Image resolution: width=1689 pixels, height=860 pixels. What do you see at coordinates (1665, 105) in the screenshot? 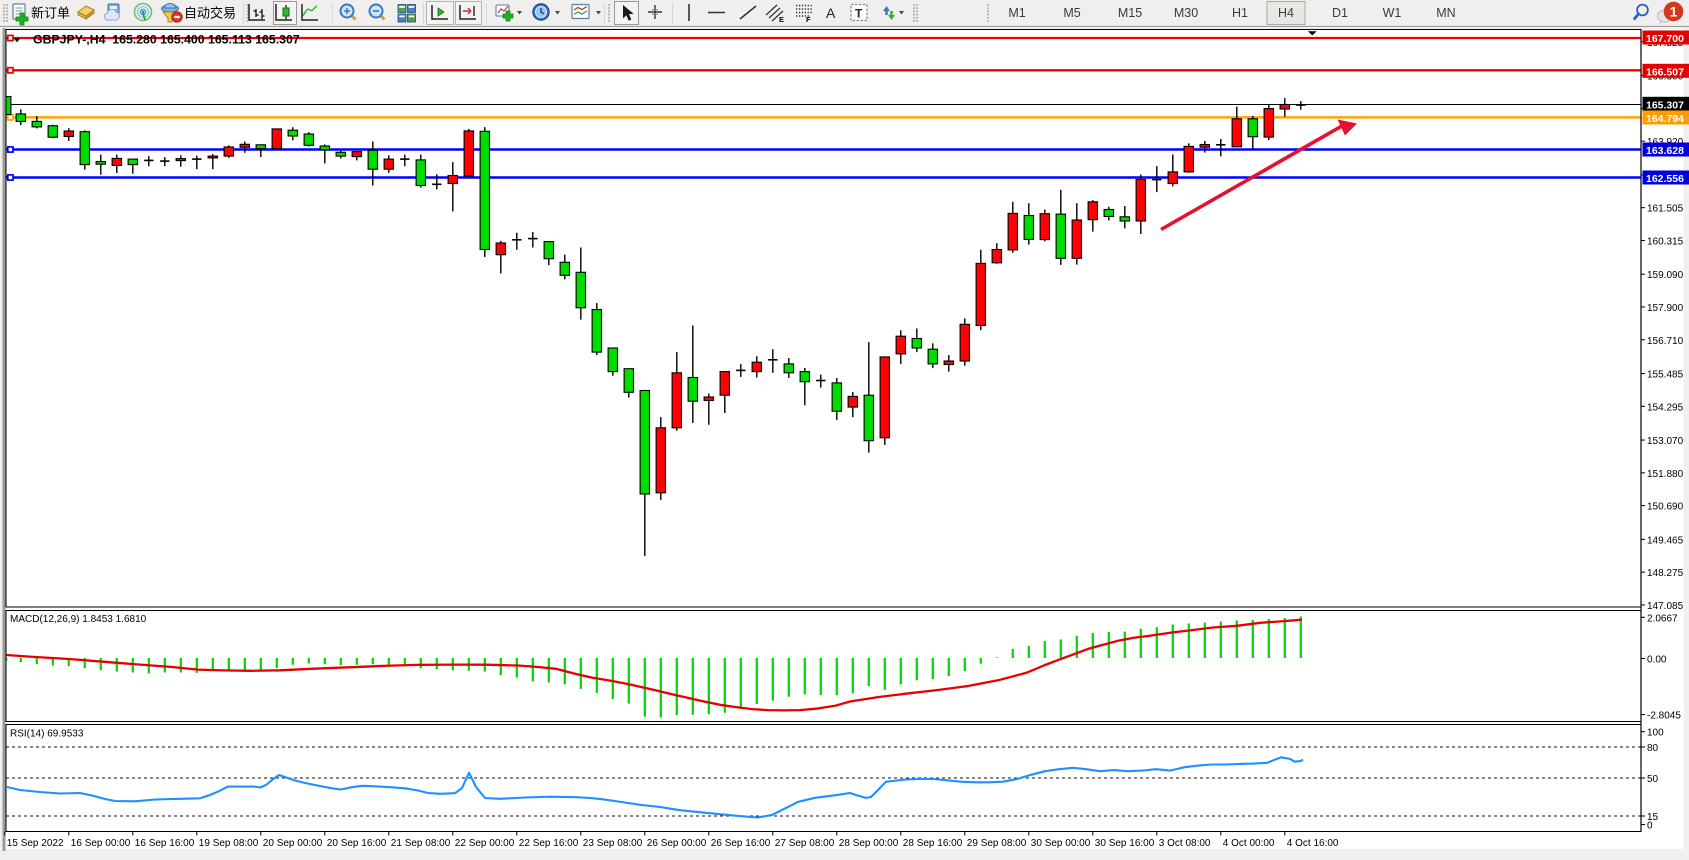
I see `svg-text: 165.307` at bounding box center [1665, 105].